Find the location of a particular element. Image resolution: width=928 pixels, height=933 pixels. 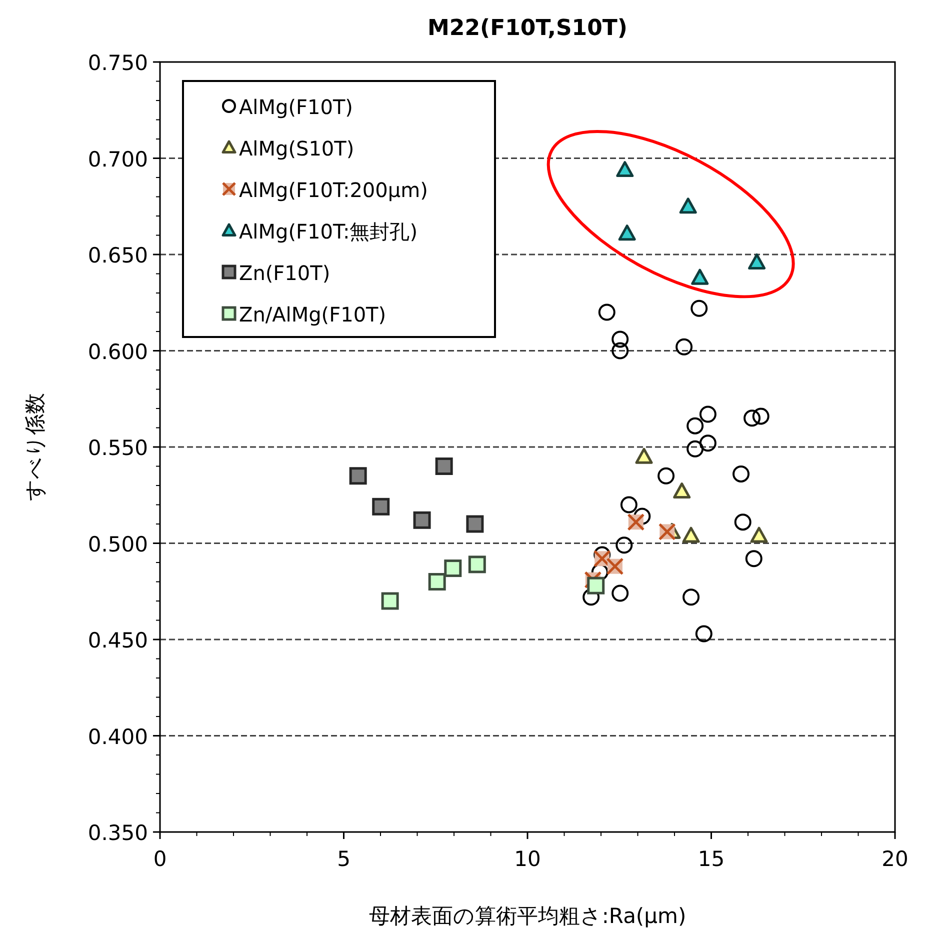

chart-title: M22(F10T,S10T) is located at coordinates (528, 28).